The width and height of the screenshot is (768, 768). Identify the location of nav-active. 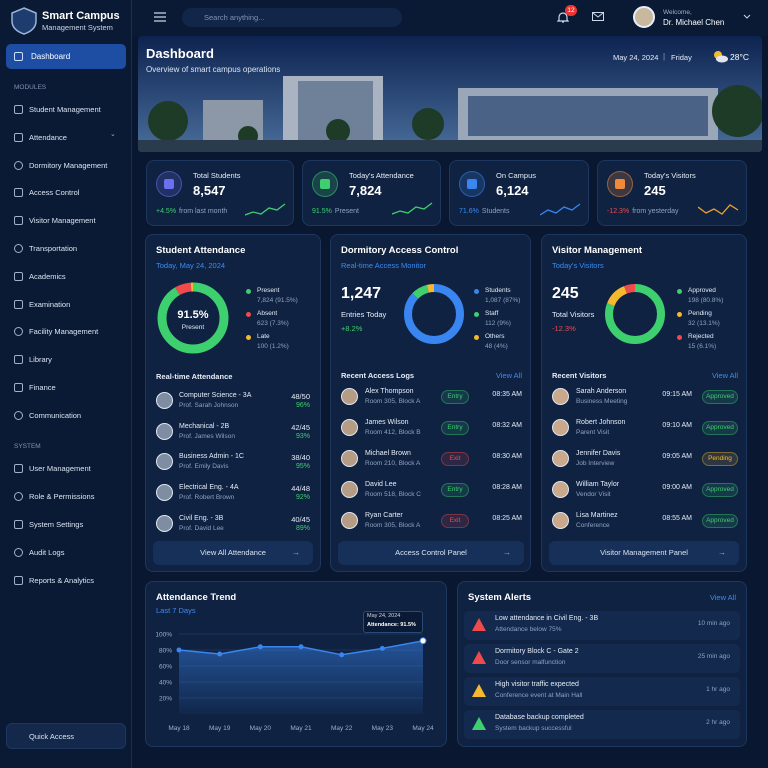
(66, 56).